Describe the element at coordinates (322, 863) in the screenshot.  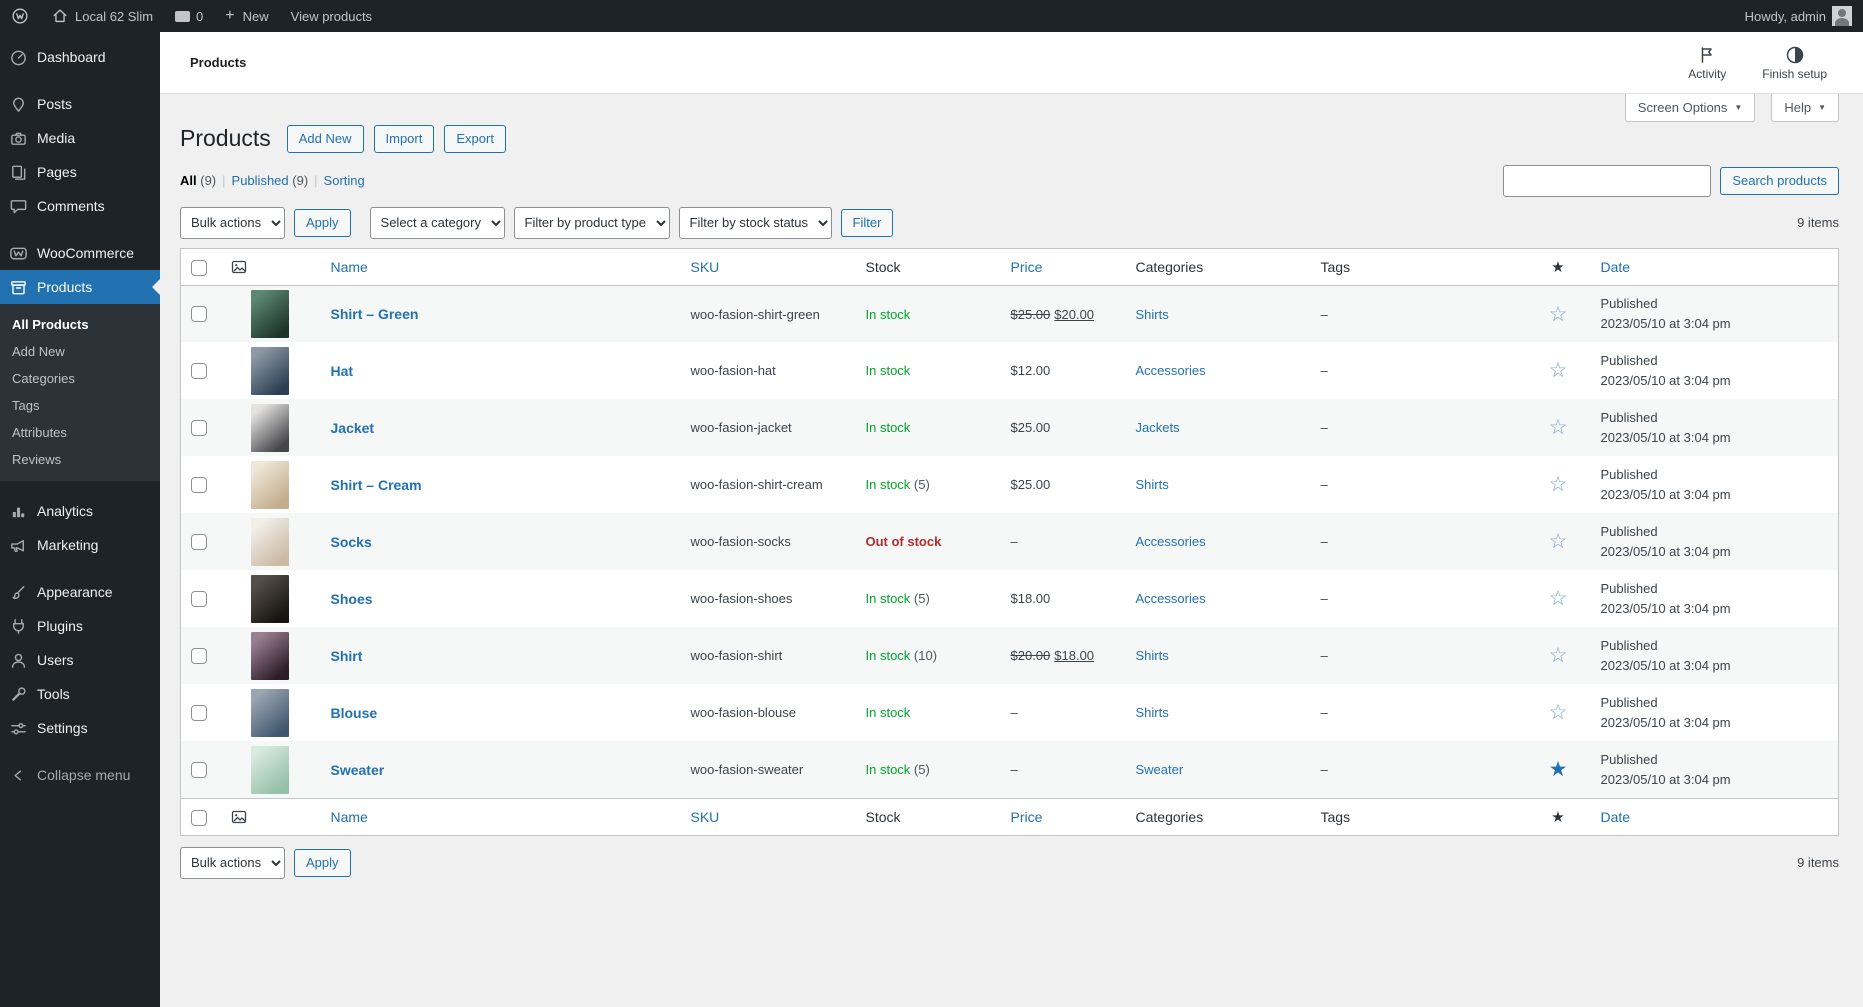
I see `apply-button-bottom: Apply` at that location.